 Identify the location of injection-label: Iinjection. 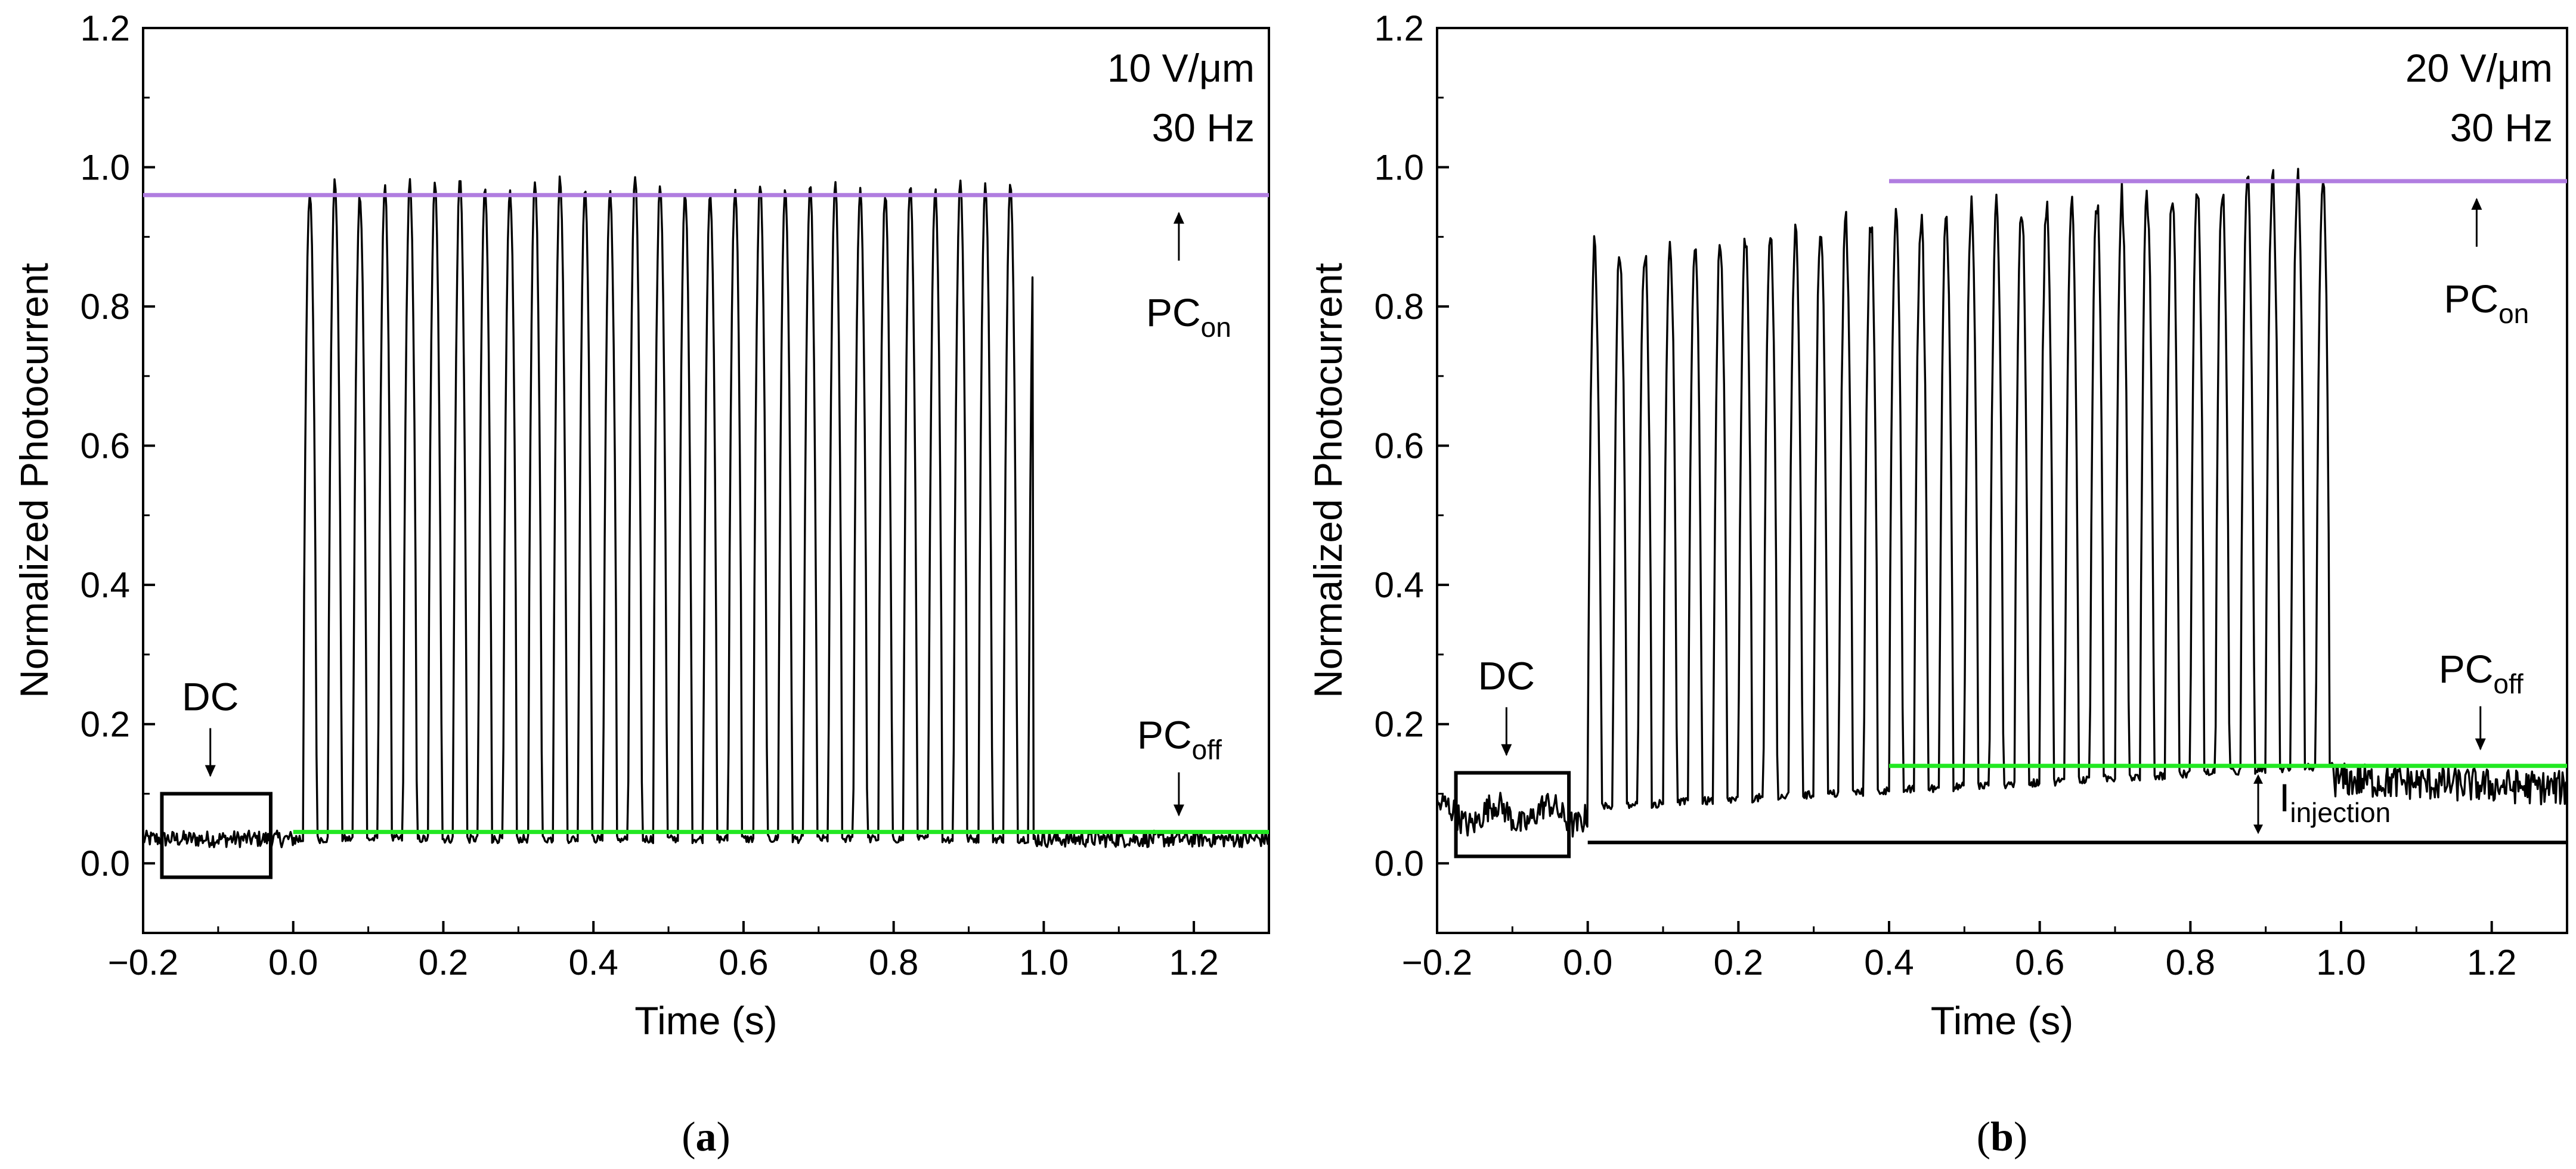
(2335, 802).